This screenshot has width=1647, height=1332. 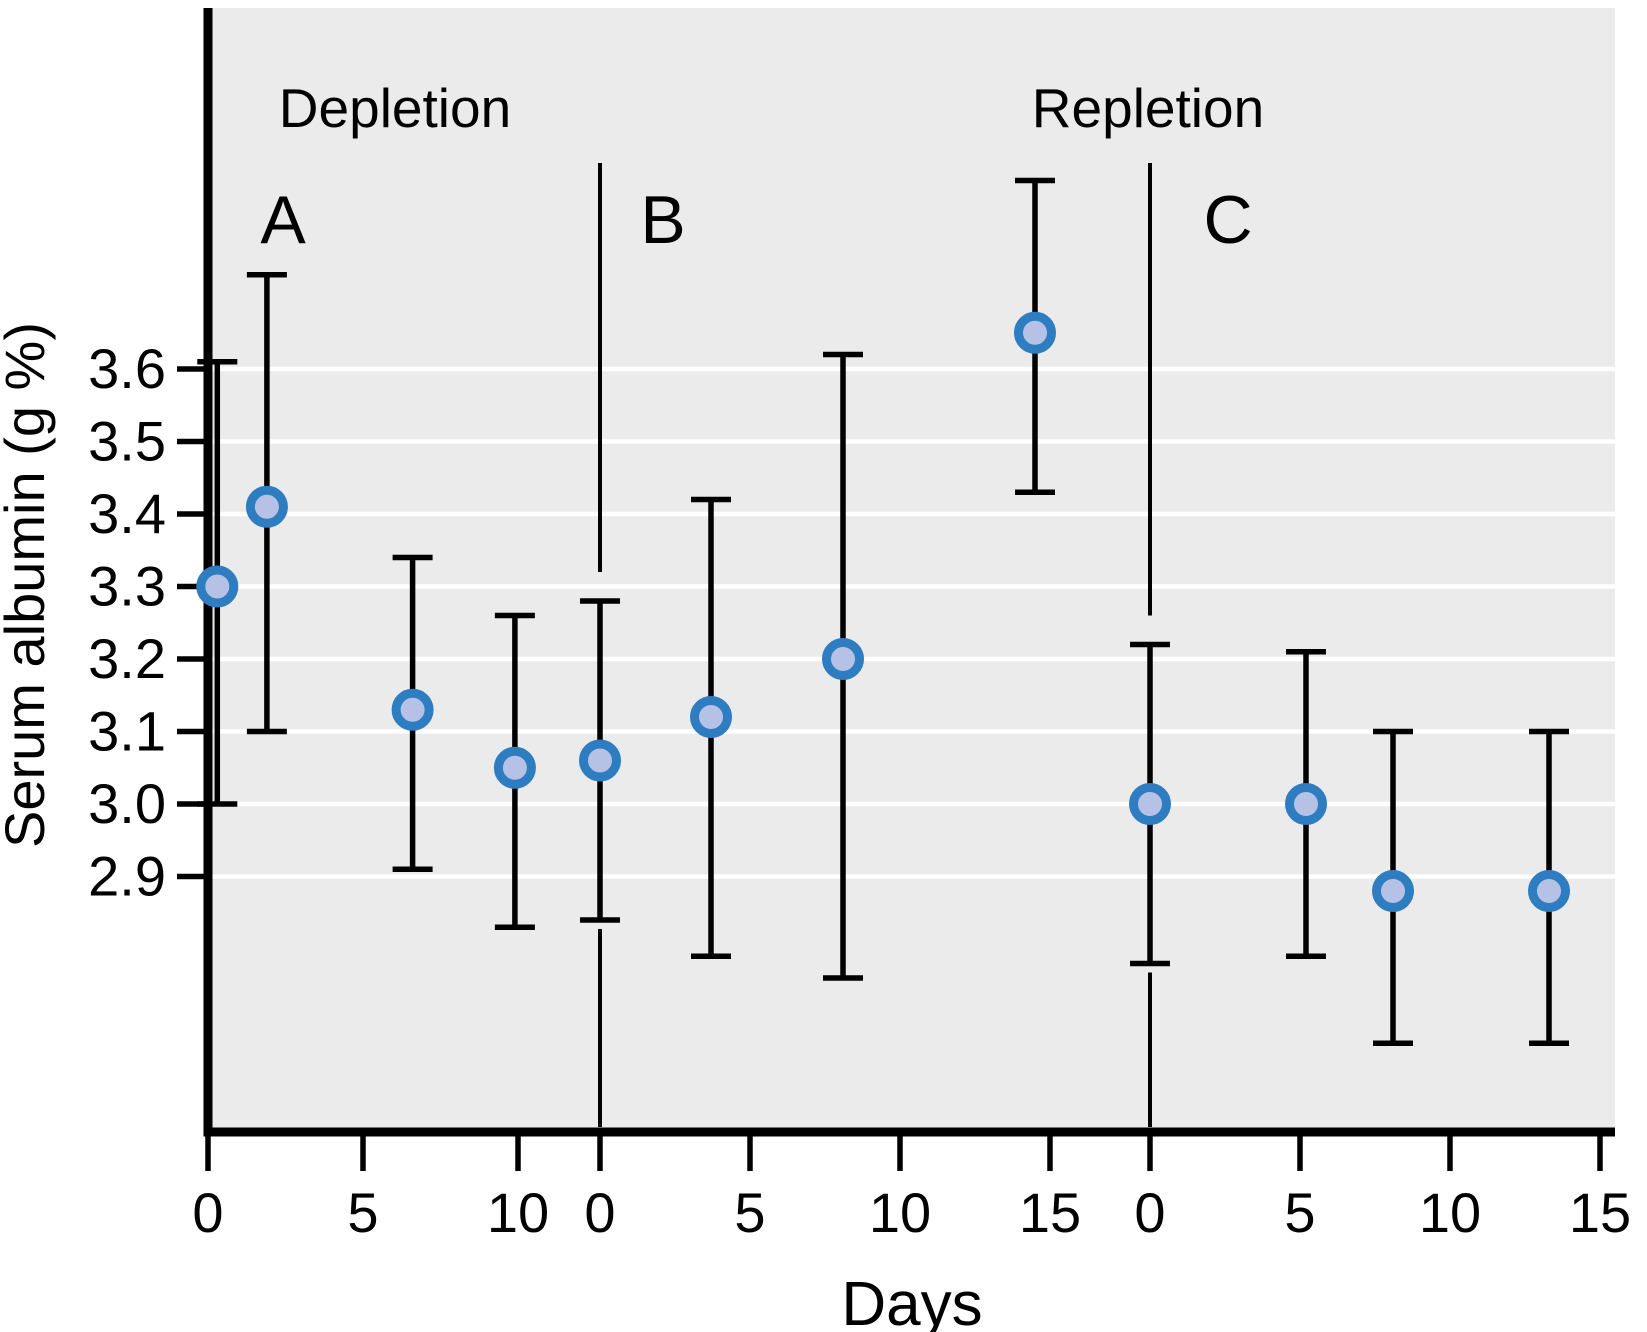 What do you see at coordinates (127, 586) in the screenshot?
I see `y-tick-label-3.3: 3.3` at bounding box center [127, 586].